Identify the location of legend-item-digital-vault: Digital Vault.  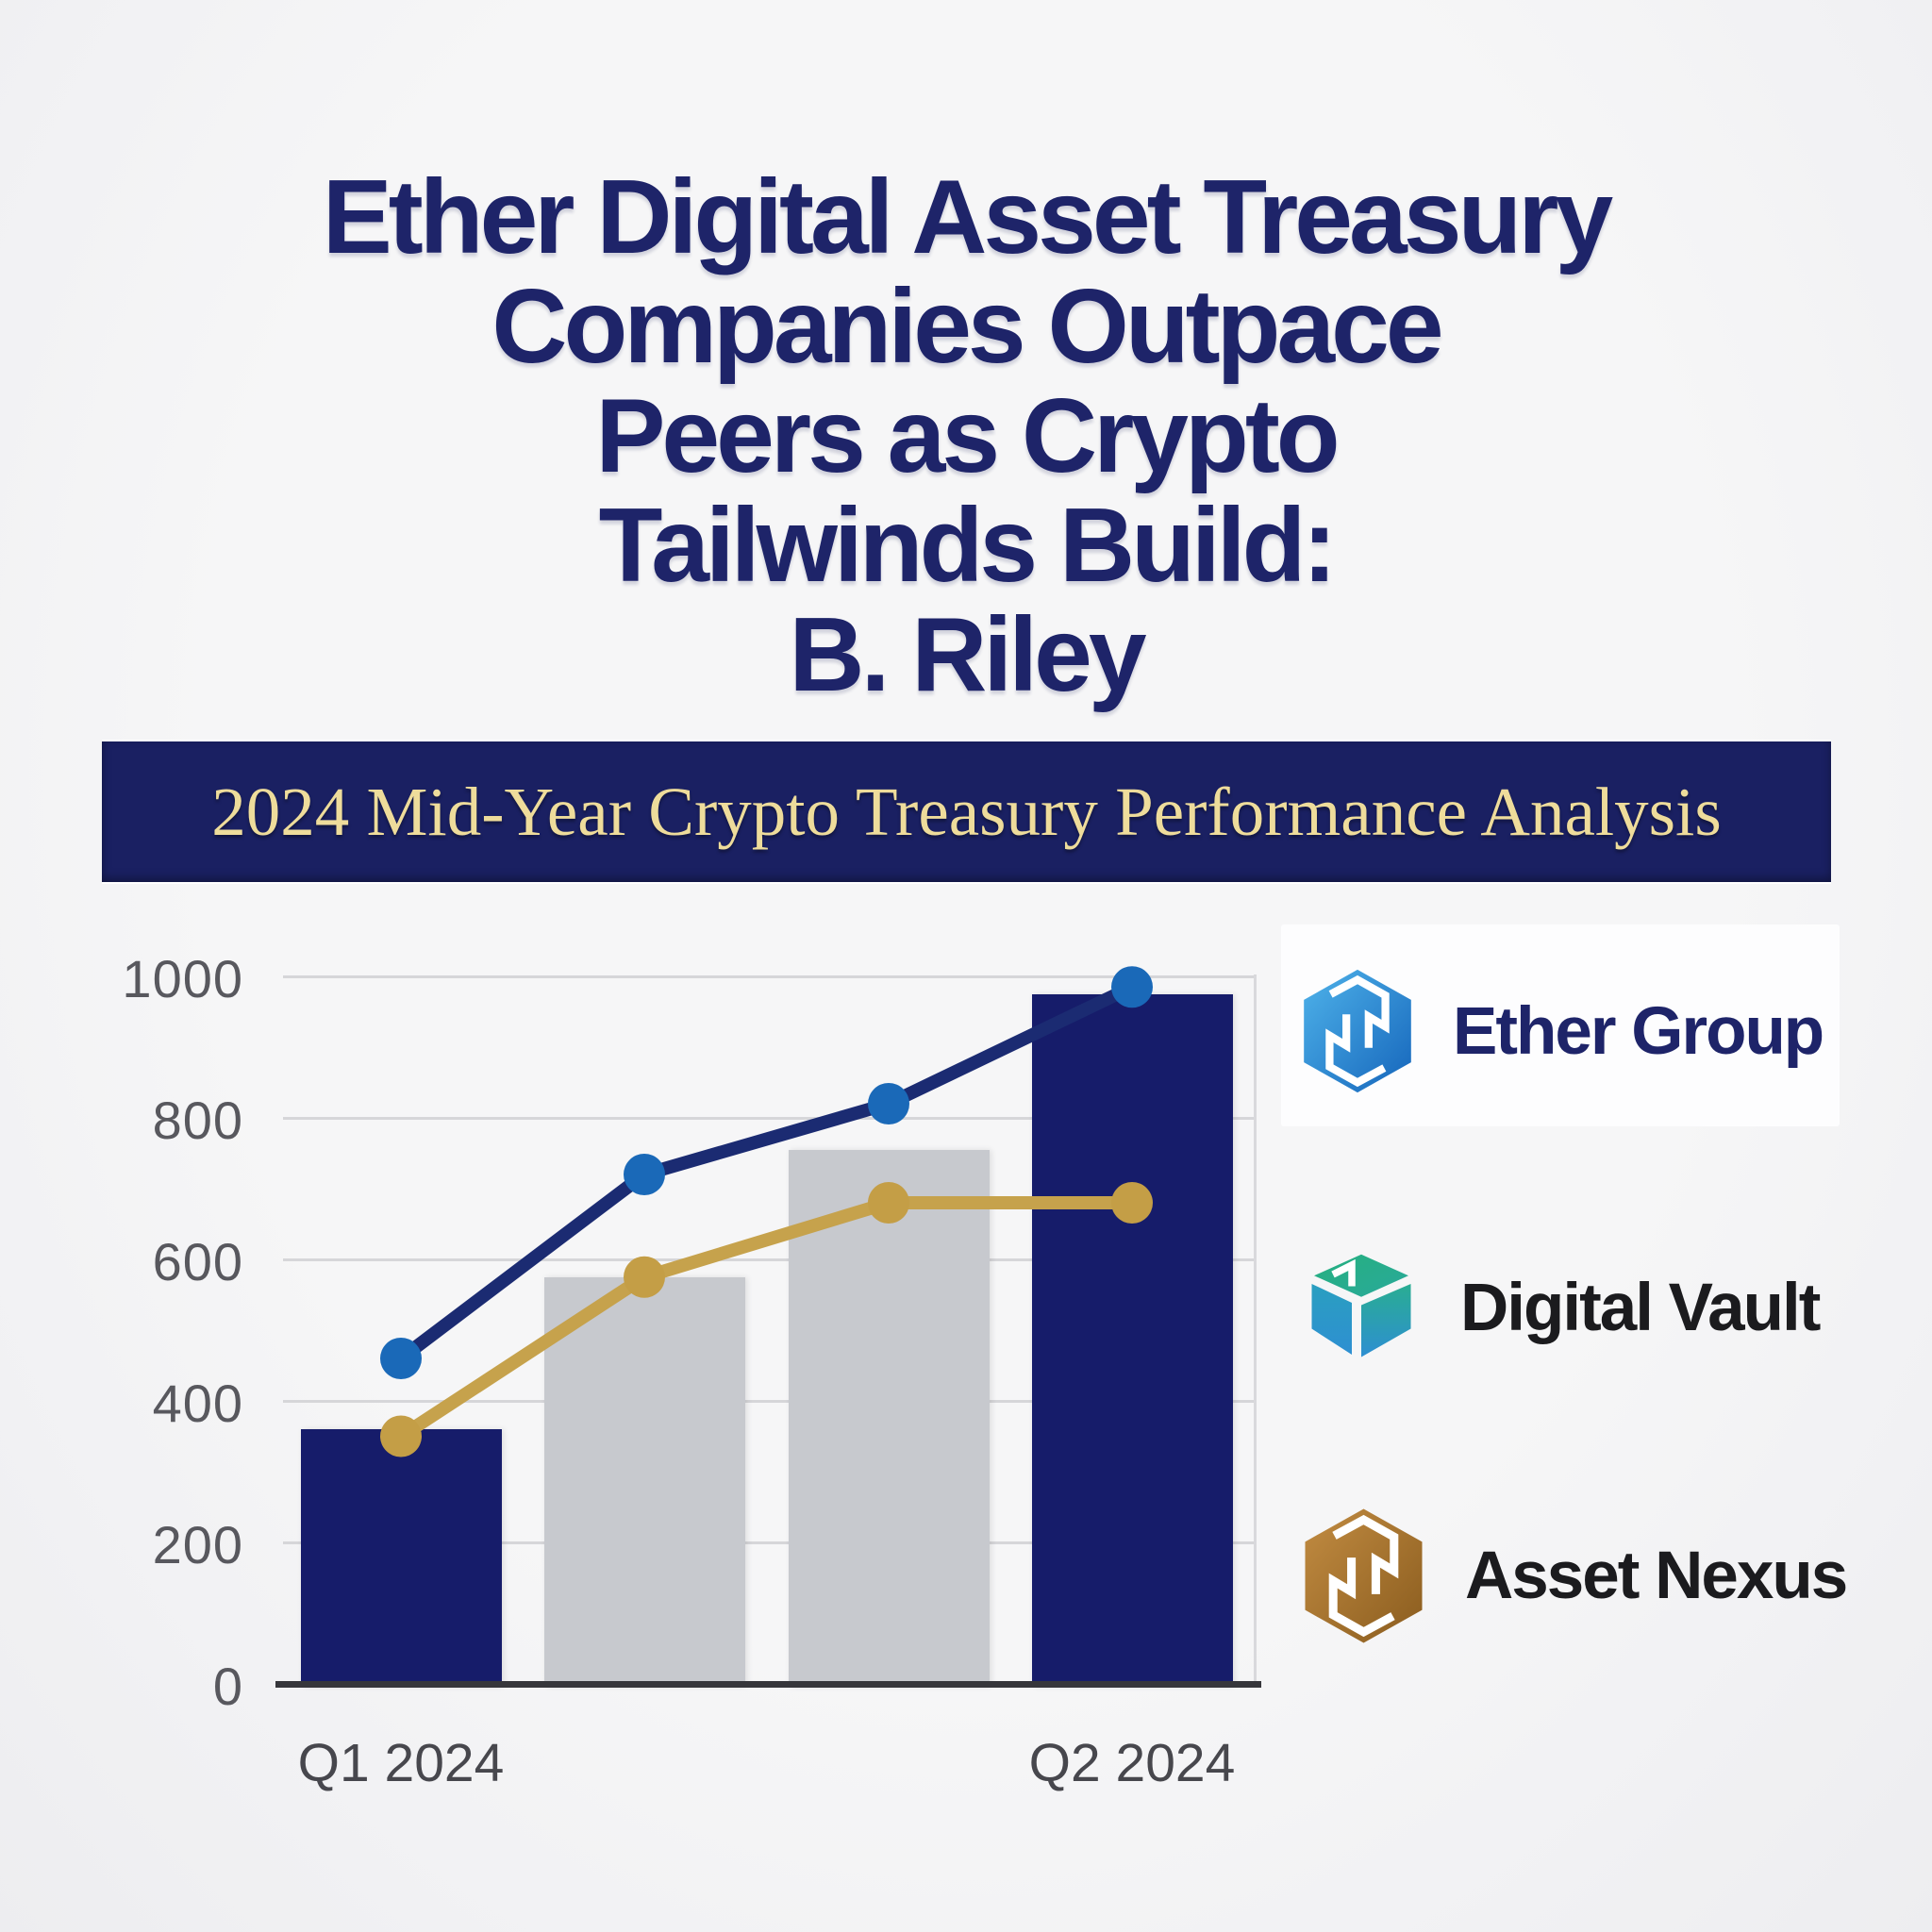
(1583, 1307).